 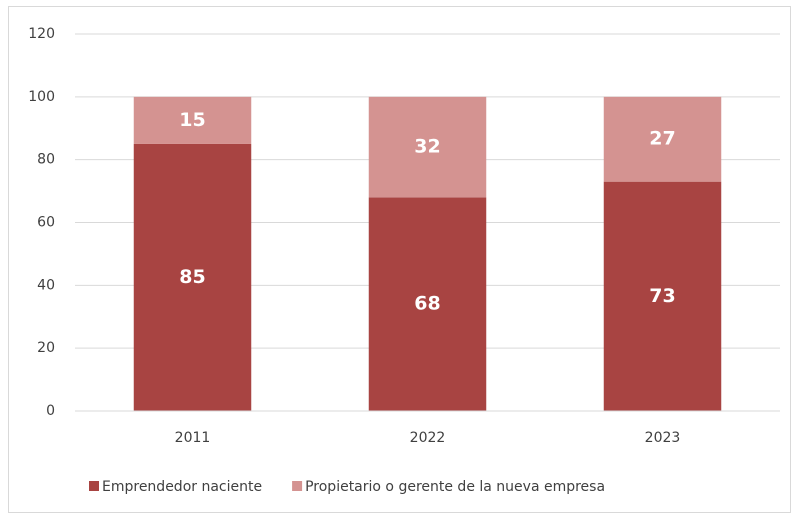 What do you see at coordinates (41, 97) in the screenshot?
I see `y-tick-label: 100` at bounding box center [41, 97].